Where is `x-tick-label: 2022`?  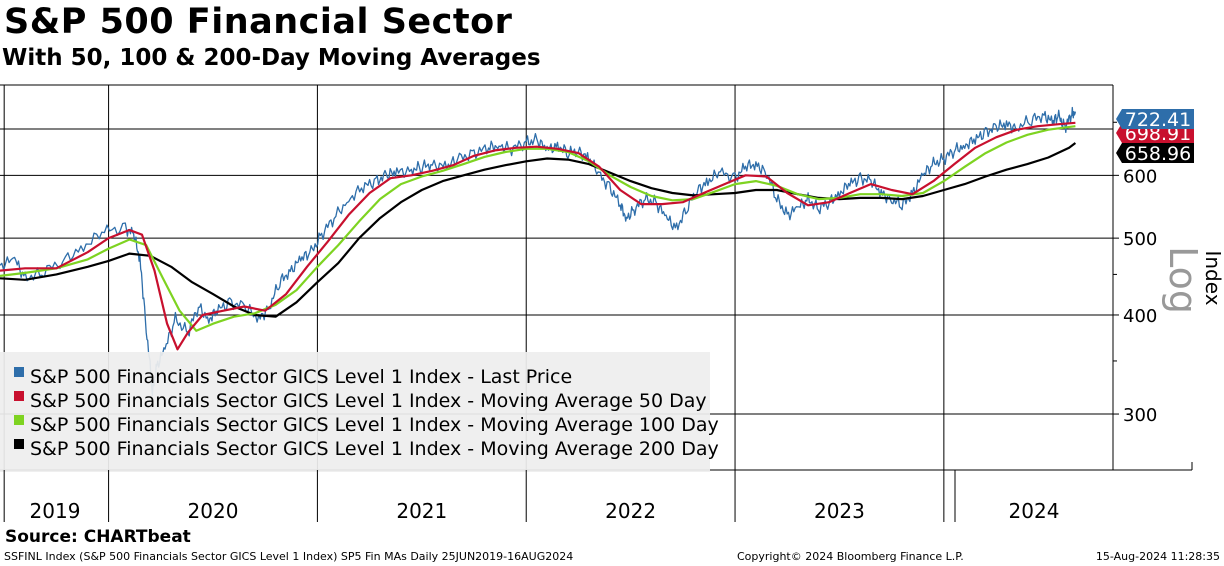
x-tick-label: 2022 is located at coordinates (630, 511).